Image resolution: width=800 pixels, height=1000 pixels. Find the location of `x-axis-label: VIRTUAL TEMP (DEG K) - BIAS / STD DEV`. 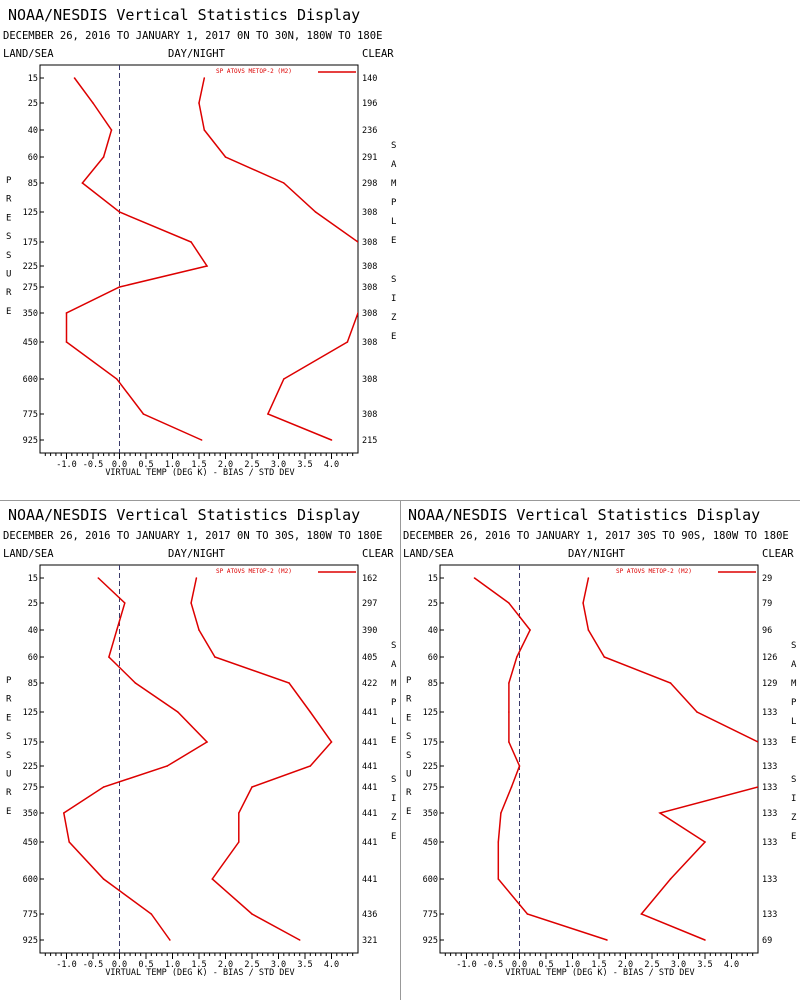

x-axis-label: VIRTUAL TEMP (DEG K) - BIAS / STD DEV is located at coordinates (199, 473).